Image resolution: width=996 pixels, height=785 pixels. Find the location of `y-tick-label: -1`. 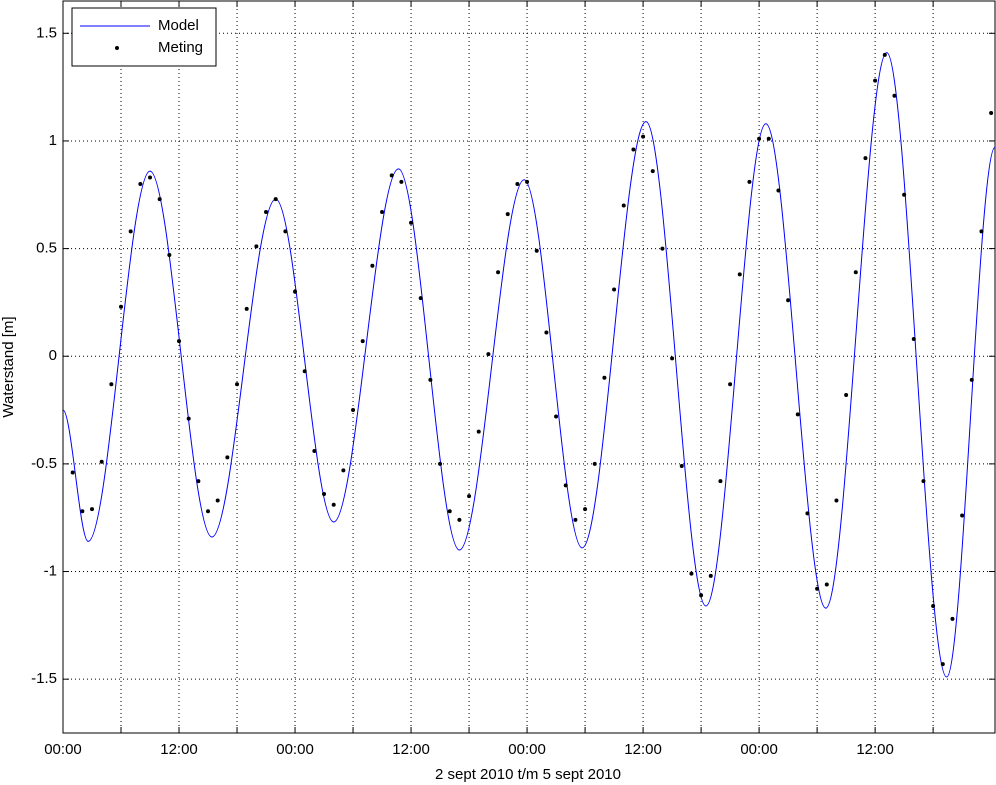

y-tick-label: -1 is located at coordinates (50, 570).